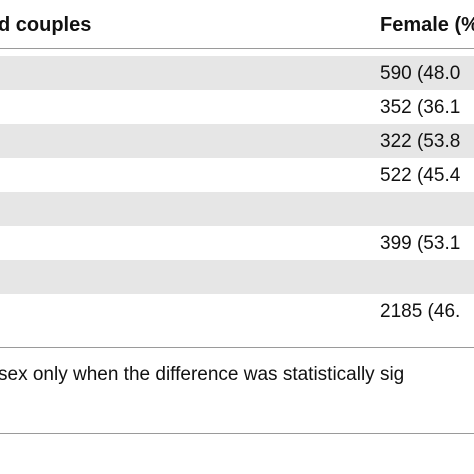 Image resolution: width=474 pixels, height=474 pixels. Describe the element at coordinates (237, 433) in the screenshot. I see `footer-divider` at that location.